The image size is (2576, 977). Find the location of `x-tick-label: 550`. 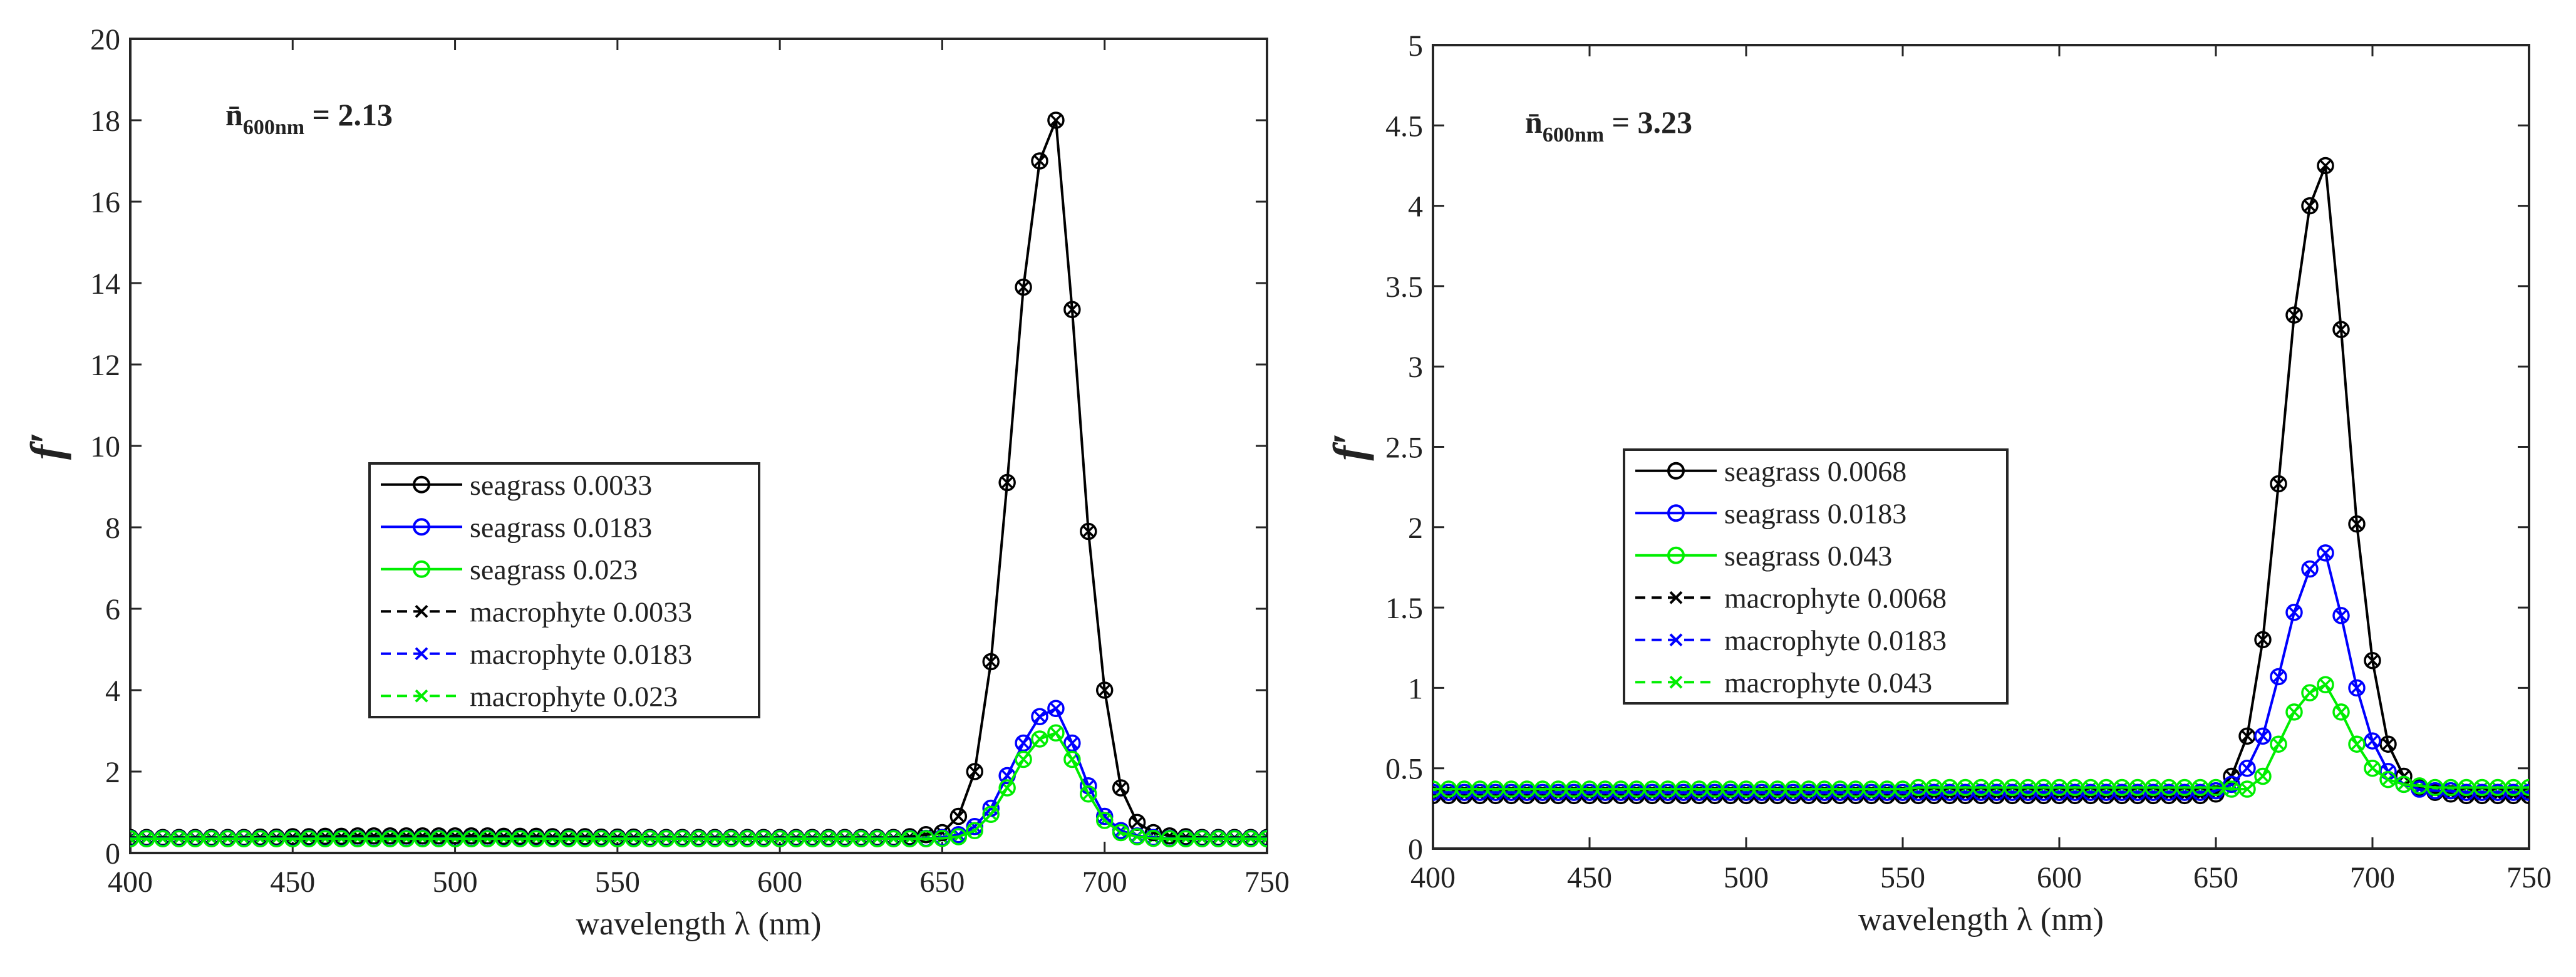

x-tick-label: 550 is located at coordinates (617, 882).